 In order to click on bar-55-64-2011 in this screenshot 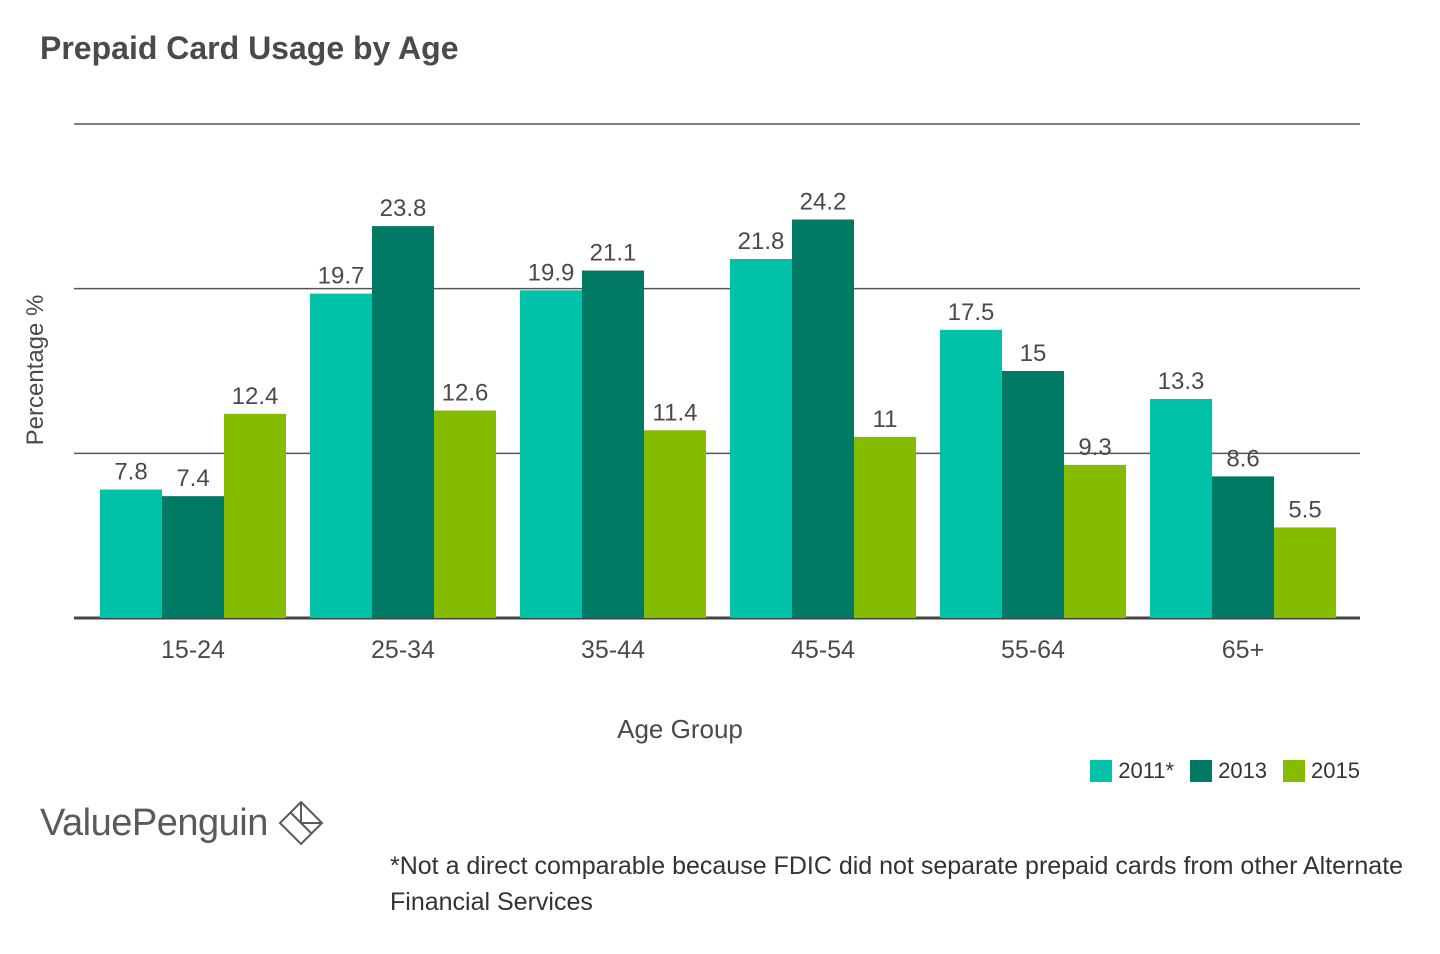, I will do `click(971, 473)`.